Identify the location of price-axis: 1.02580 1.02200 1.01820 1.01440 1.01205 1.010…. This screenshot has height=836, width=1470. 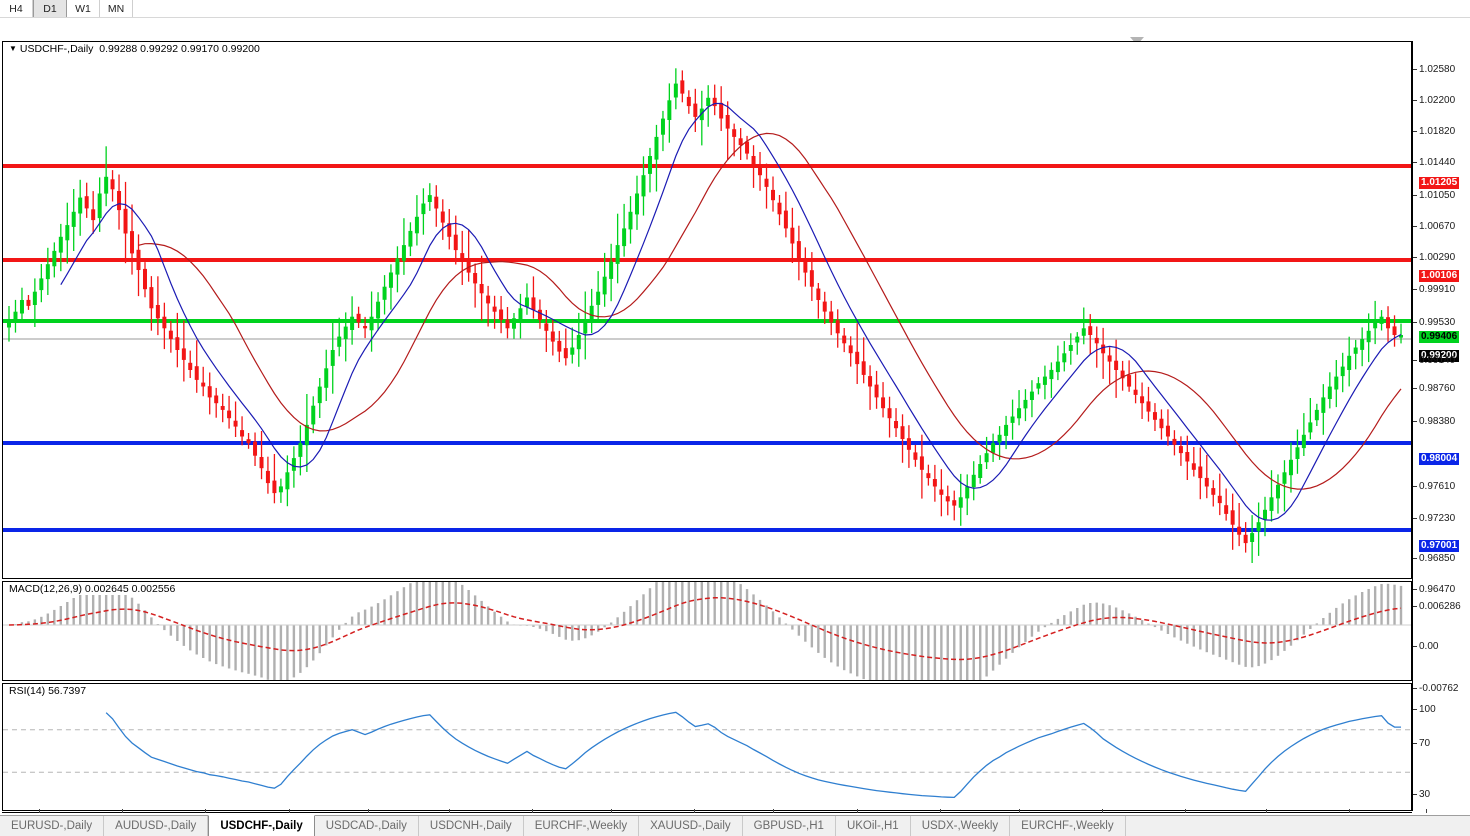
(1441, 437).